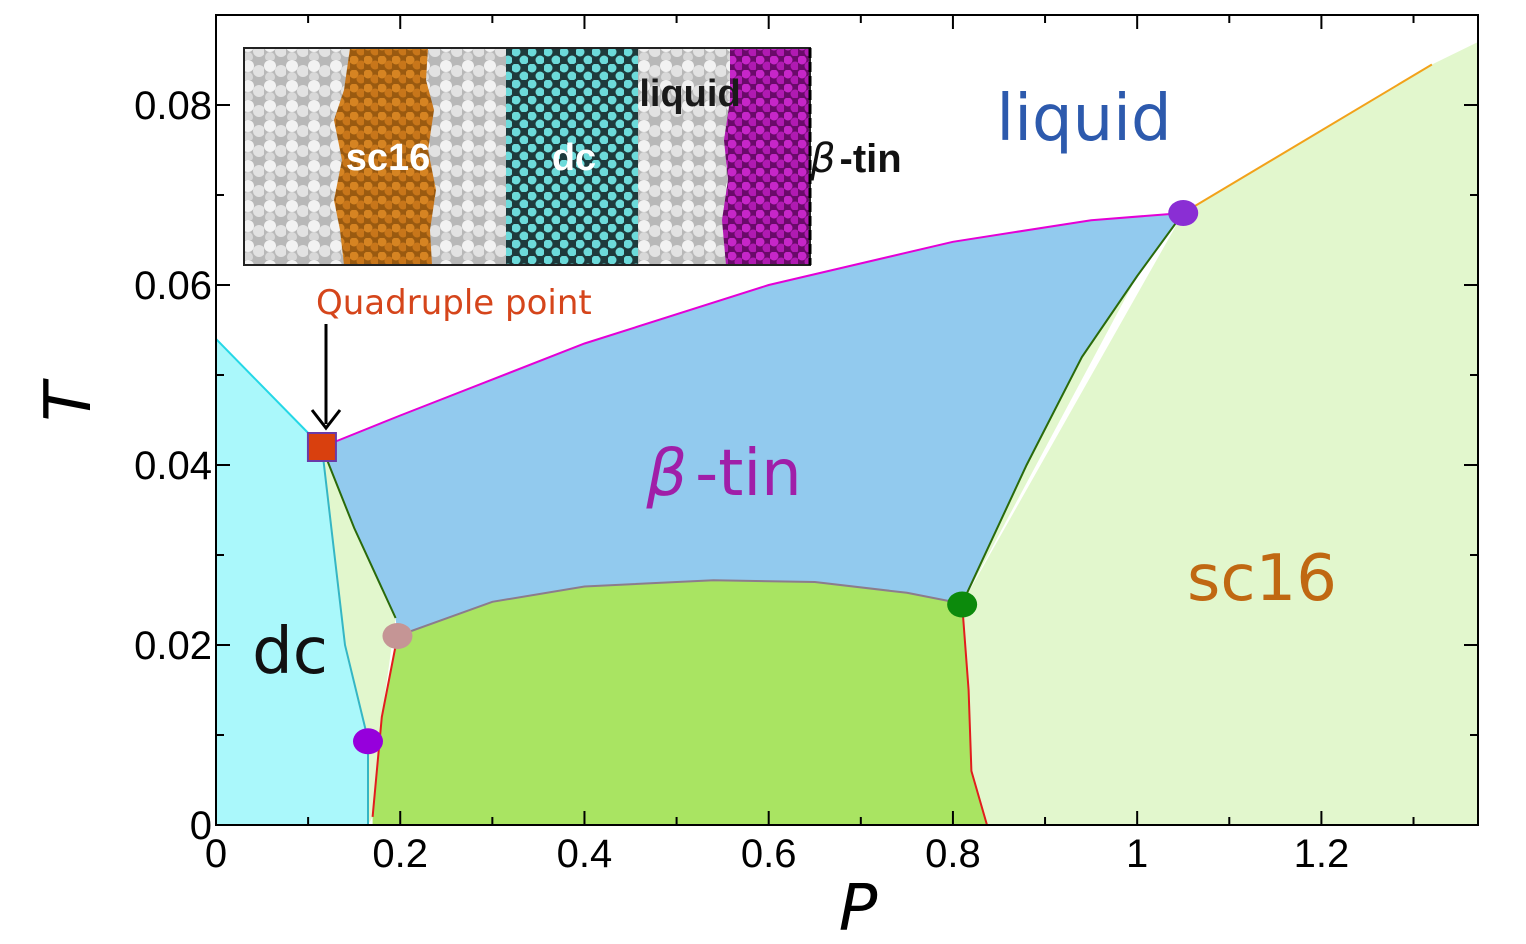 This screenshot has height=944, width=1526. Describe the element at coordinates (326, 377) in the screenshot. I see `quadruple-arrow` at that location.